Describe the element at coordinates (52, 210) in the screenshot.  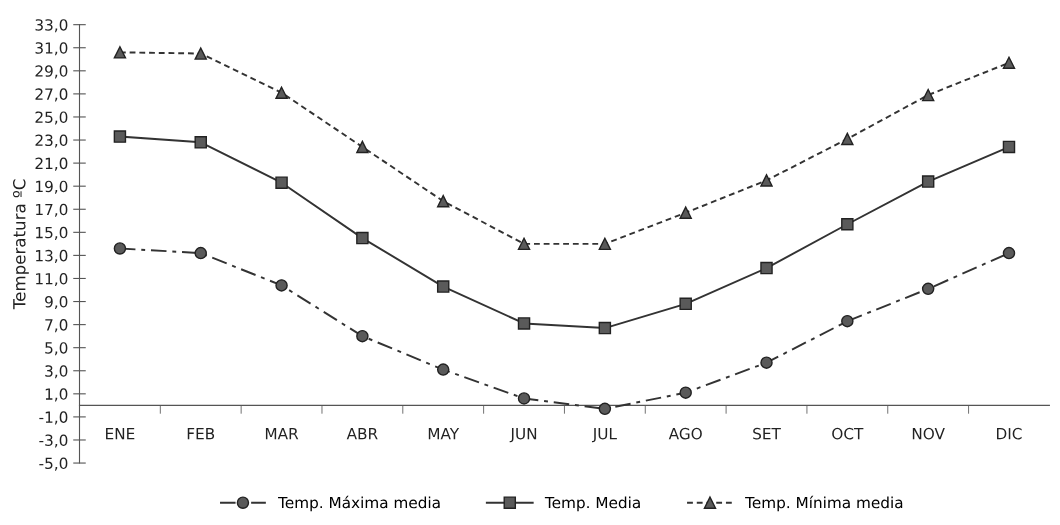
I see `y-tick-label: 17,0` at that location.